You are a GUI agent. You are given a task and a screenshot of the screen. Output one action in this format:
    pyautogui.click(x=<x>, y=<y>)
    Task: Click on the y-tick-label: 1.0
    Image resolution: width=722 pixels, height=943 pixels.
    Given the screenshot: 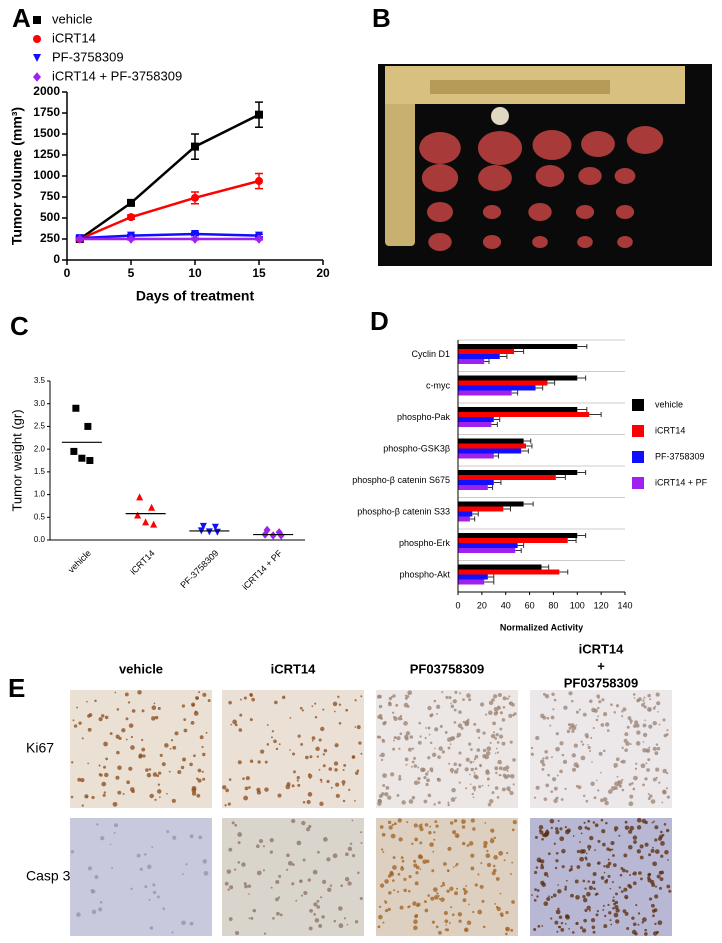 What is the action you would take?
    pyautogui.click(x=40, y=494)
    